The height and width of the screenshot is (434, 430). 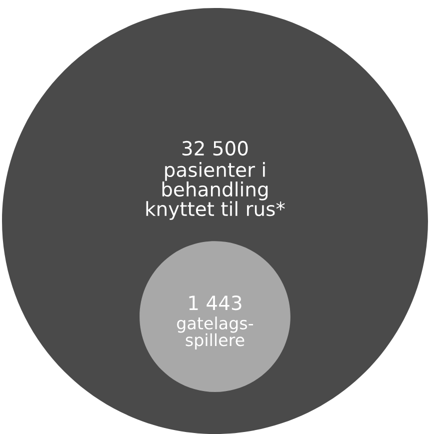 What do you see at coordinates (215, 333) in the screenshot?
I see `category-label: gatelags- spillere` at bounding box center [215, 333].